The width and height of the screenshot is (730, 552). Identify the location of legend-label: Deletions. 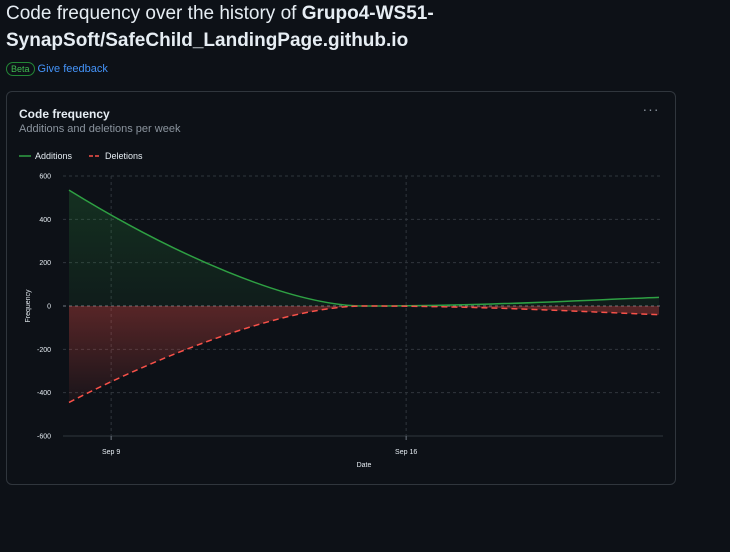
(124, 156).